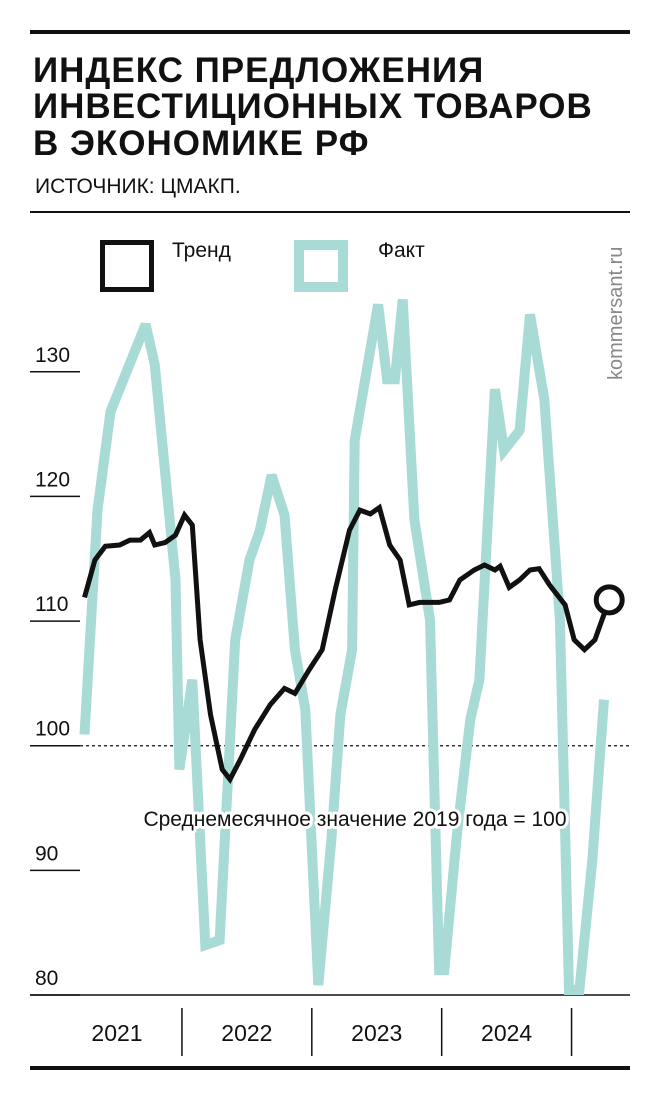 The height and width of the screenshot is (1100, 660). What do you see at coordinates (51, 604) in the screenshot?
I see `y-tick-label: 110` at bounding box center [51, 604].